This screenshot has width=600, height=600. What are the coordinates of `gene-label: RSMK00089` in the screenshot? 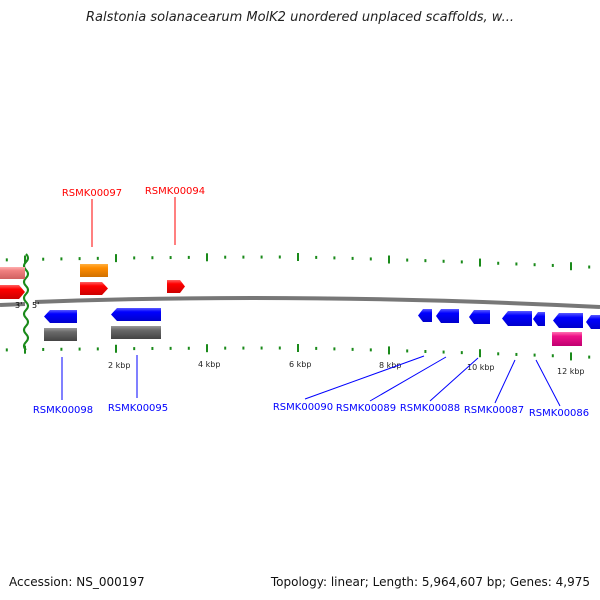 It's located at (366, 408).